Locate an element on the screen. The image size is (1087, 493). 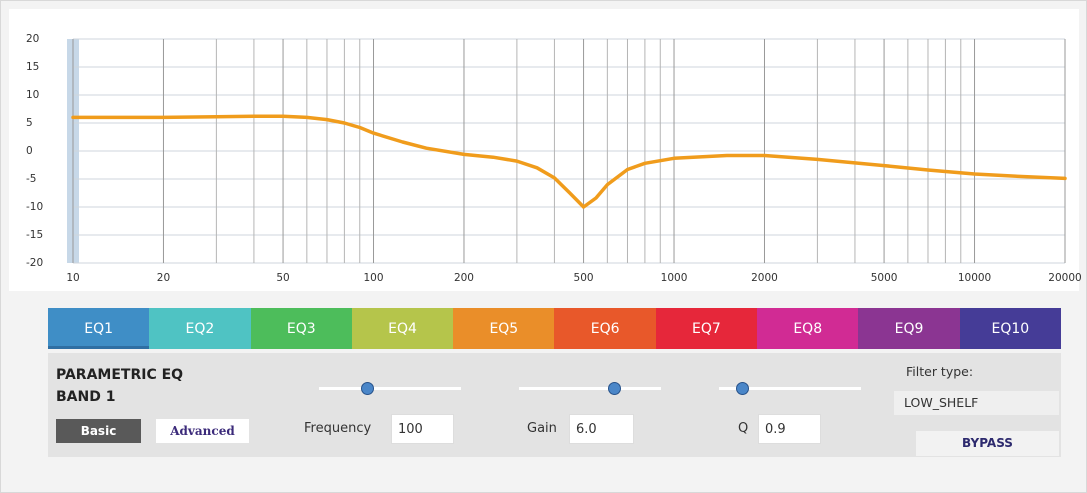
frequency-label: Frequency is located at coordinates (338, 428).